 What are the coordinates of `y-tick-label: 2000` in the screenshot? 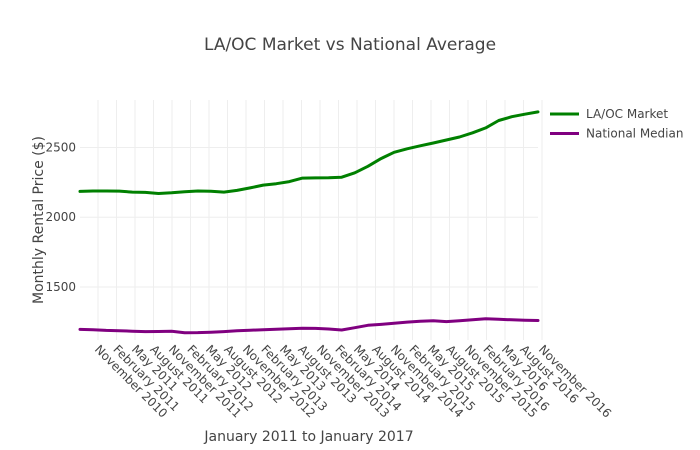 It's located at (60, 217).